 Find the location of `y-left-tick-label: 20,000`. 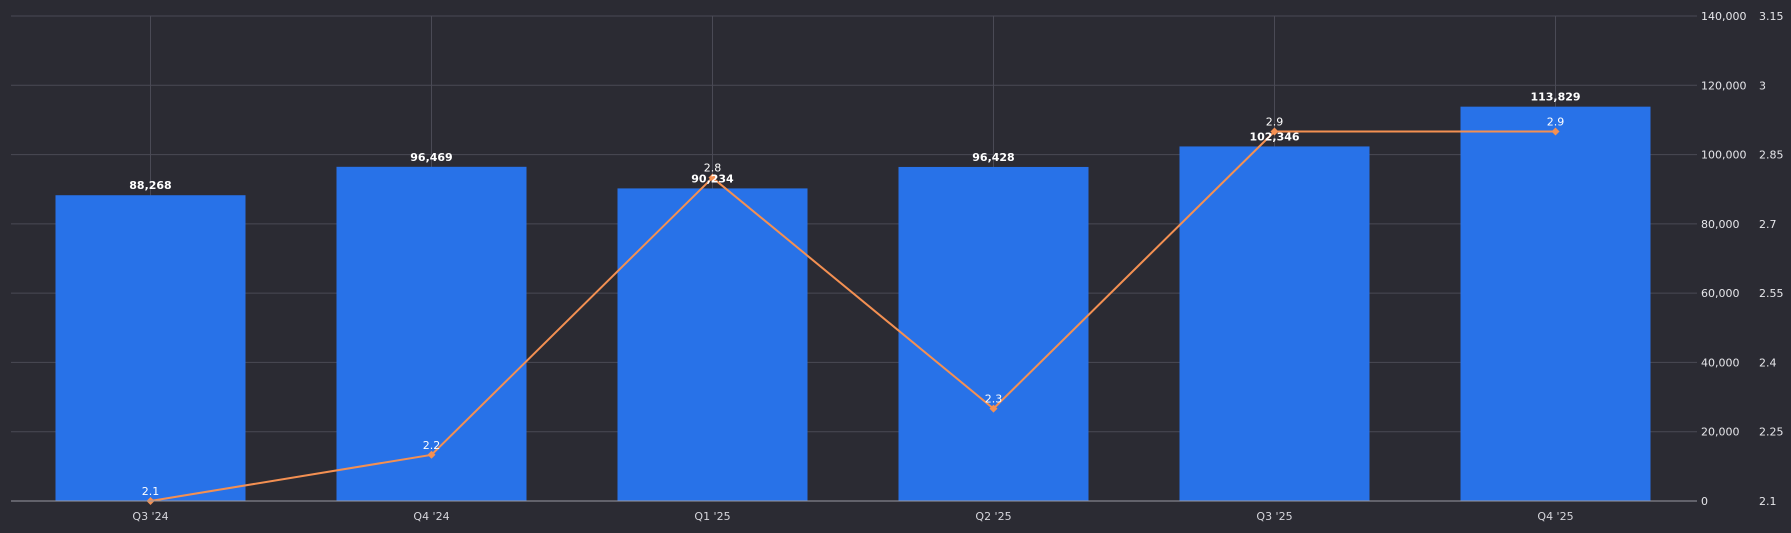

y-left-tick-label: 20,000 is located at coordinates (1720, 432).